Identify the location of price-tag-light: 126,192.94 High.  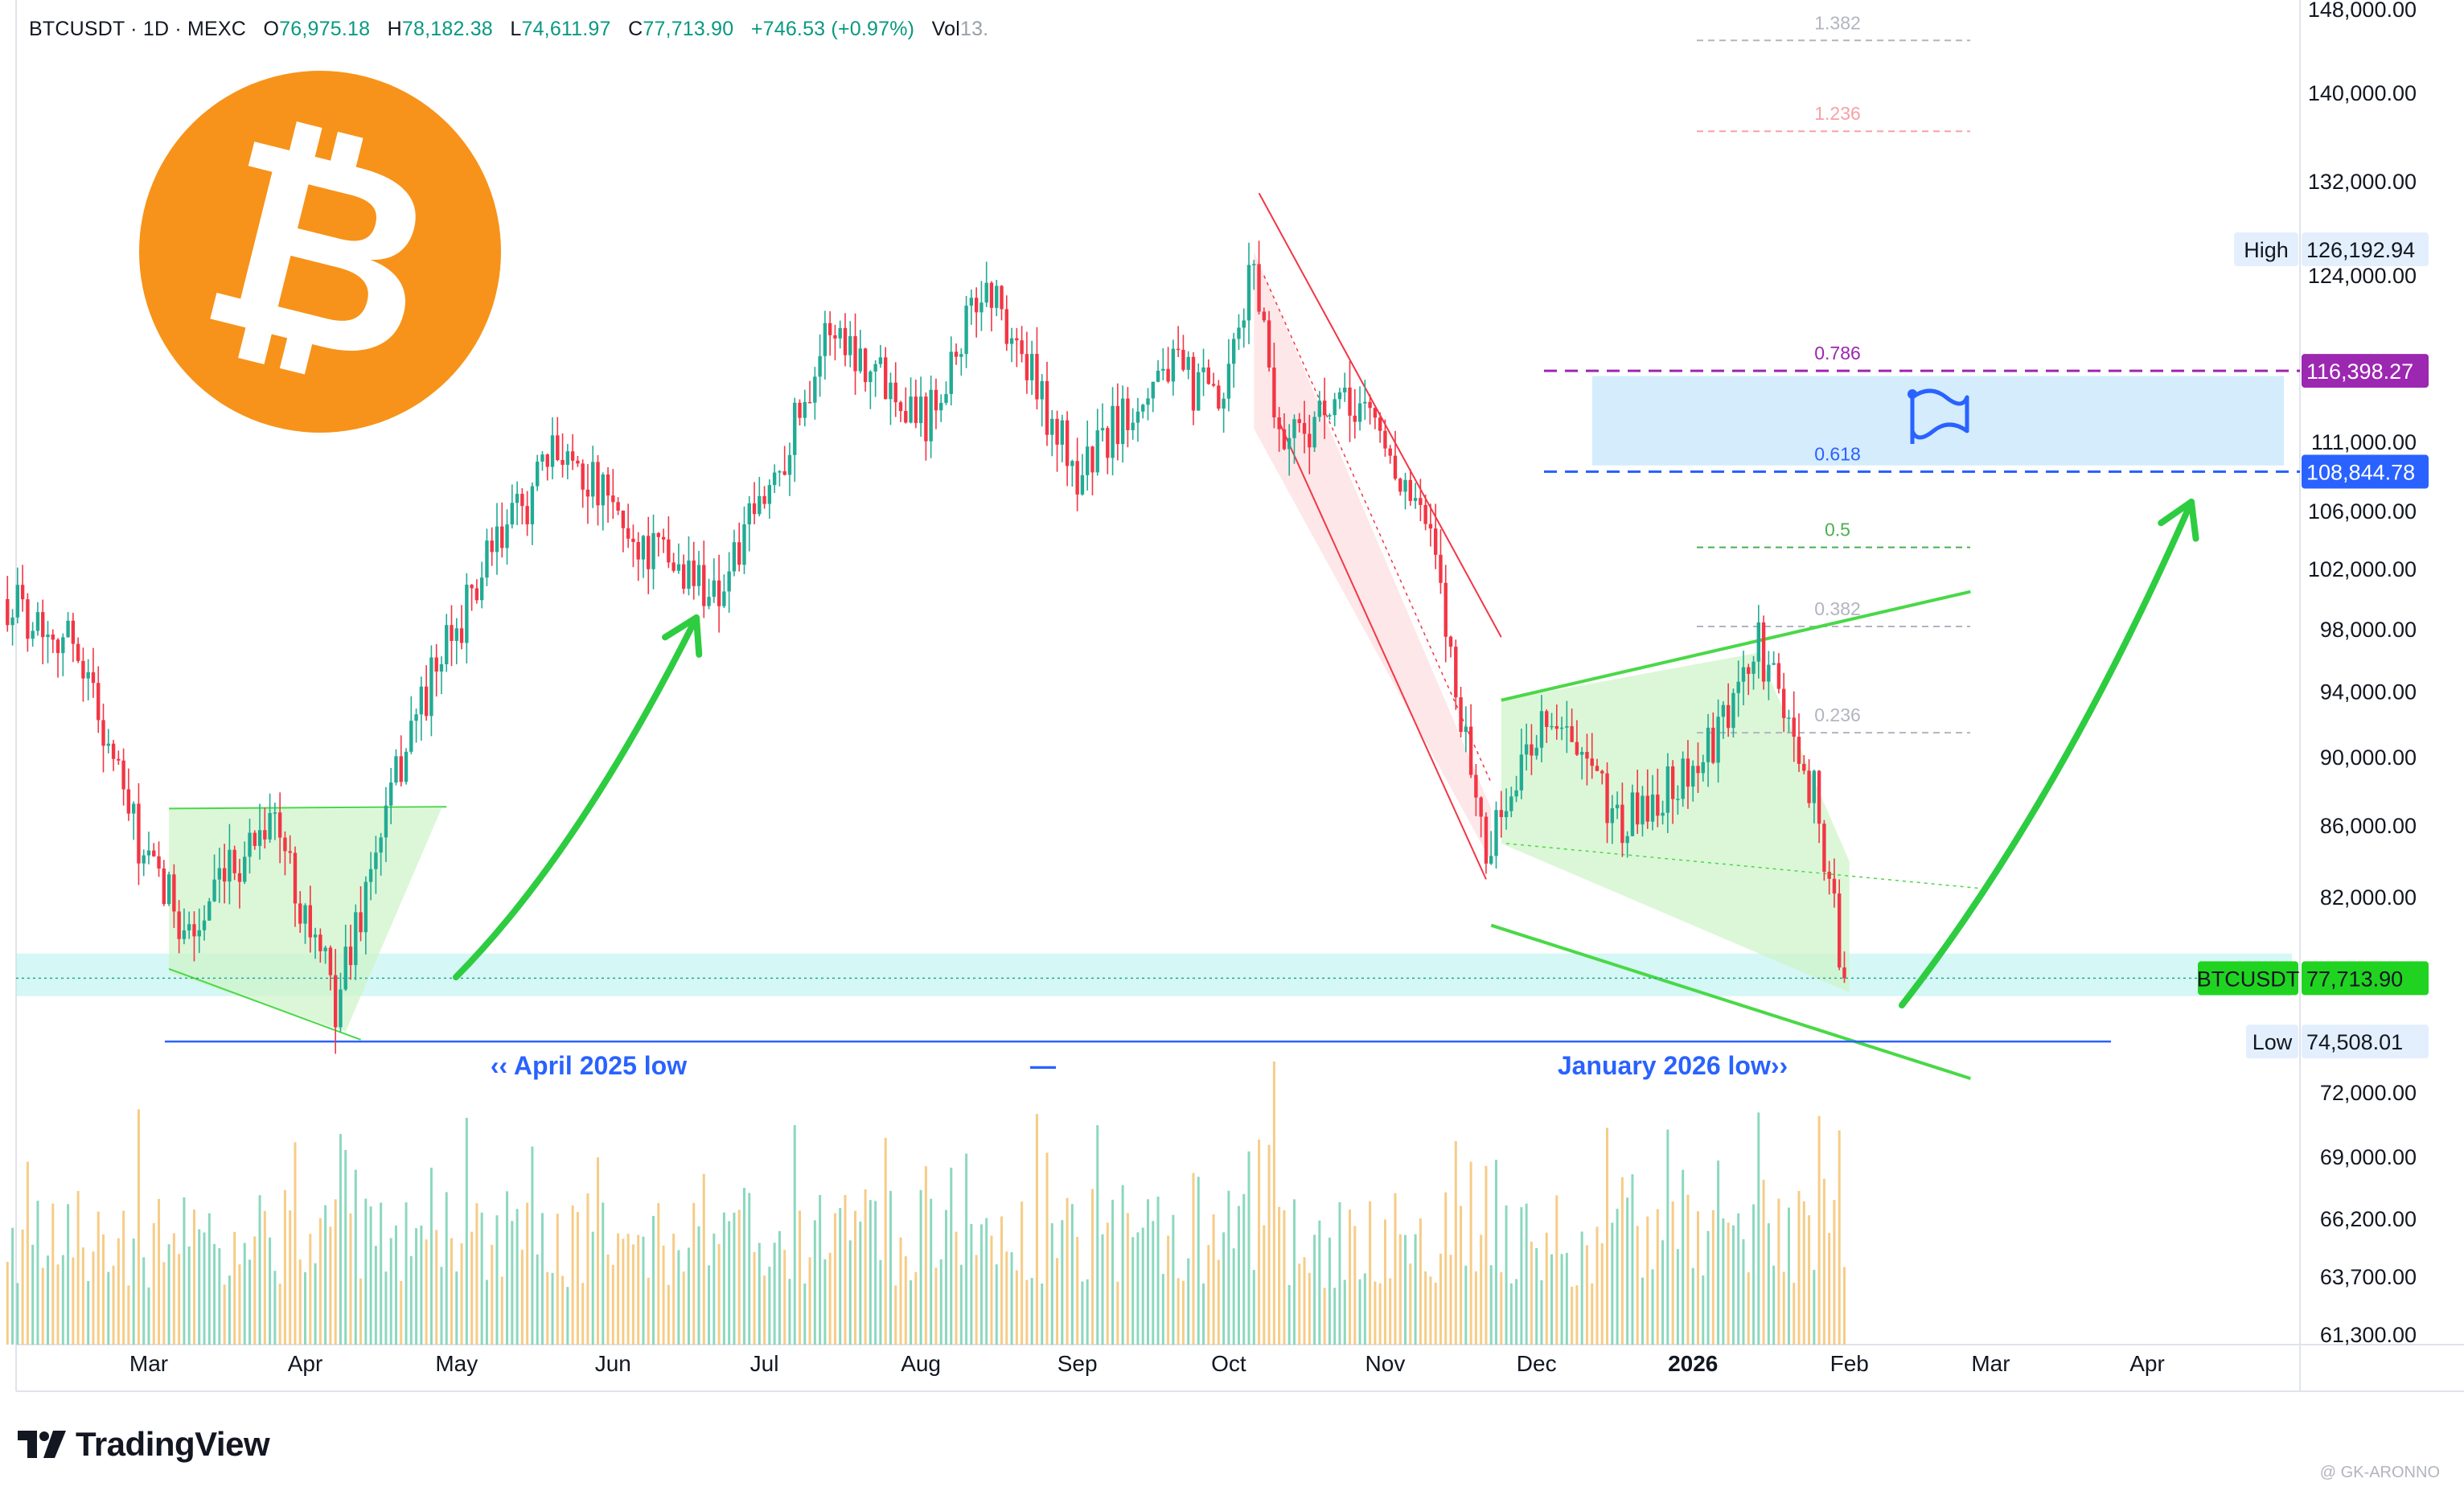
(2331, 249).